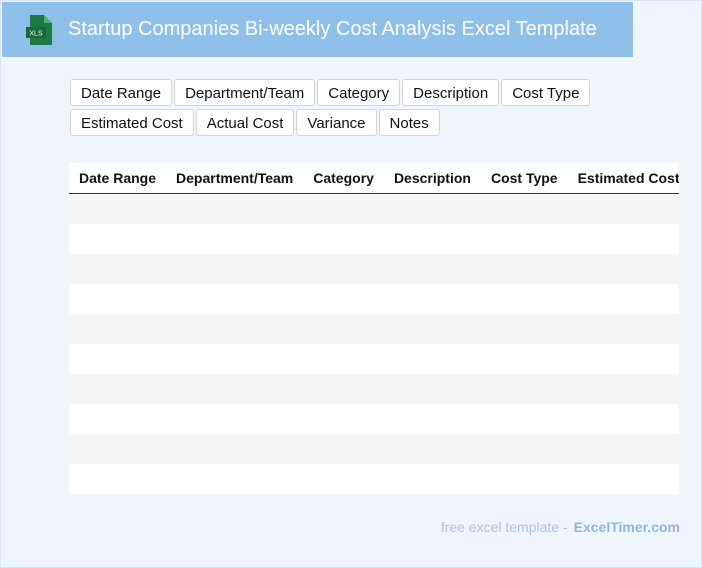 The image size is (702, 568). I want to click on column-header: Estimated Cost, so click(623, 178).